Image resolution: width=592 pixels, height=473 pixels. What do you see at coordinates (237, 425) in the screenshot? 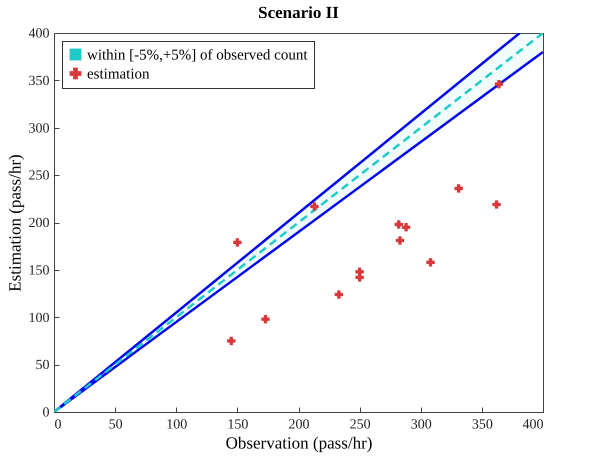
I see `x-tick-label: 150` at bounding box center [237, 425].